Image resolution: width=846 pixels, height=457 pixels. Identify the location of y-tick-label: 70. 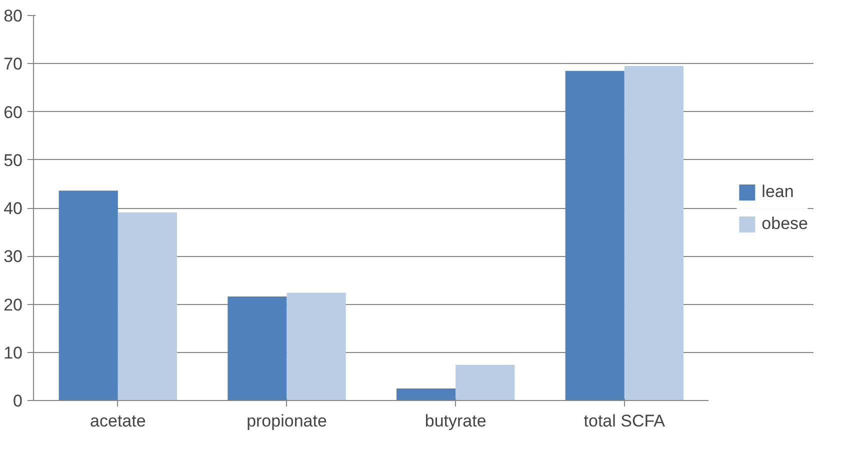
(13, 64).